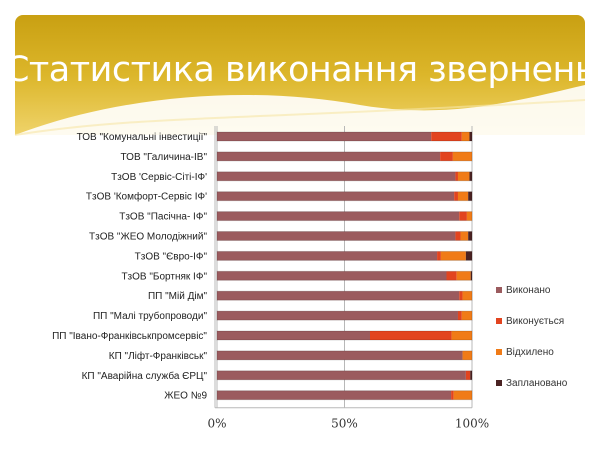 The image size is (600, 450). Describe the element at coordinates (163, 217) in the screenshot. I see `category-label: ТзОВ "Пасічна- ІФ"` at that location.